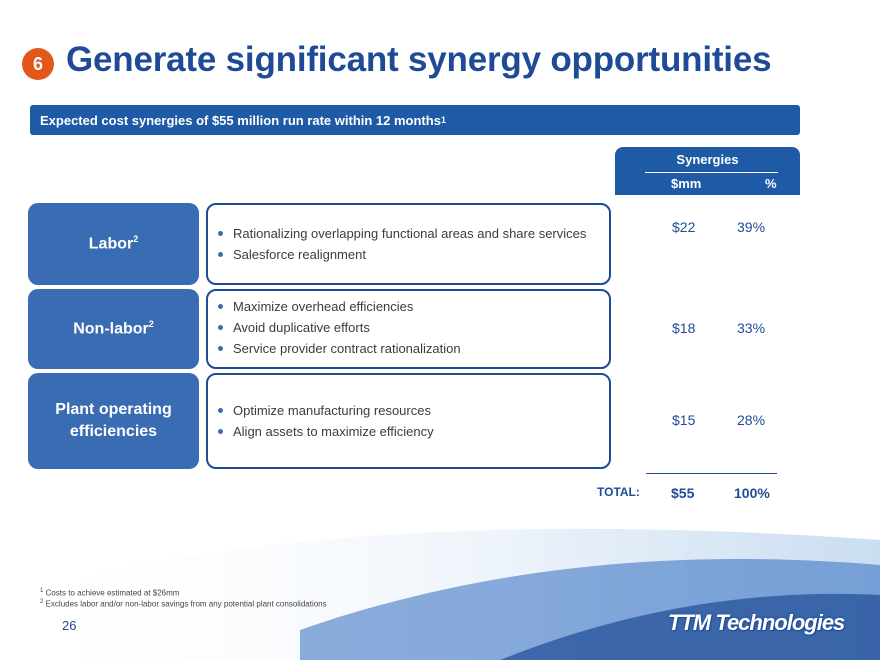 The height and width of the screenshot is (660, 880). I want to click on section-number-badge: 6, so click(38, 64).